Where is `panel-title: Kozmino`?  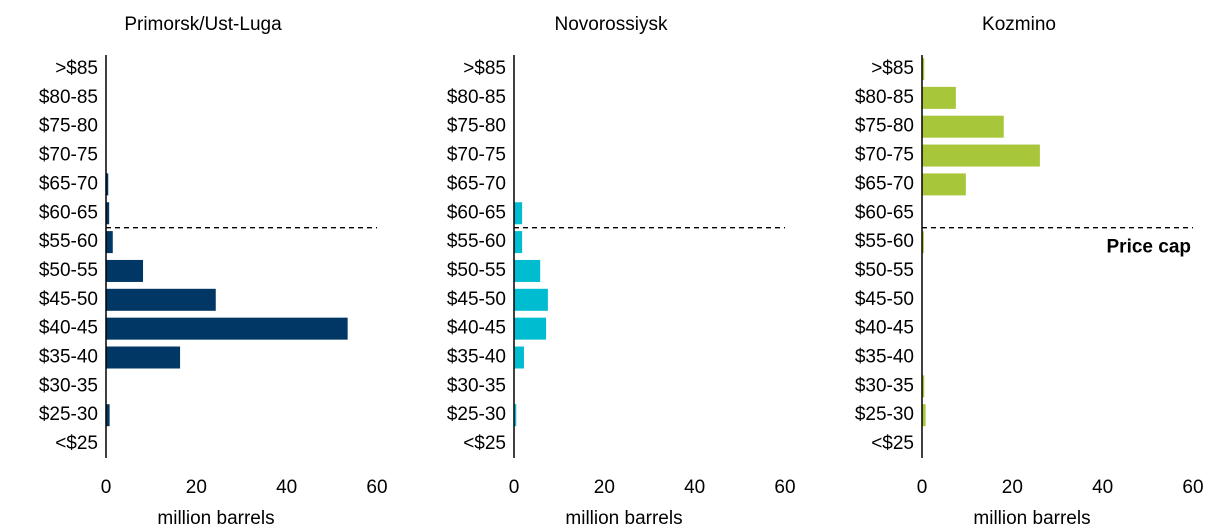 panel-title: Kozmino is located at coordinates (1019, 24).